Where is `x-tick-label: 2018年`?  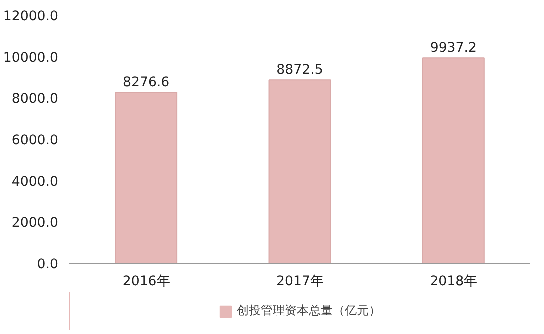 x-tick-label: 2018年 is located at coordinates (454, 282).